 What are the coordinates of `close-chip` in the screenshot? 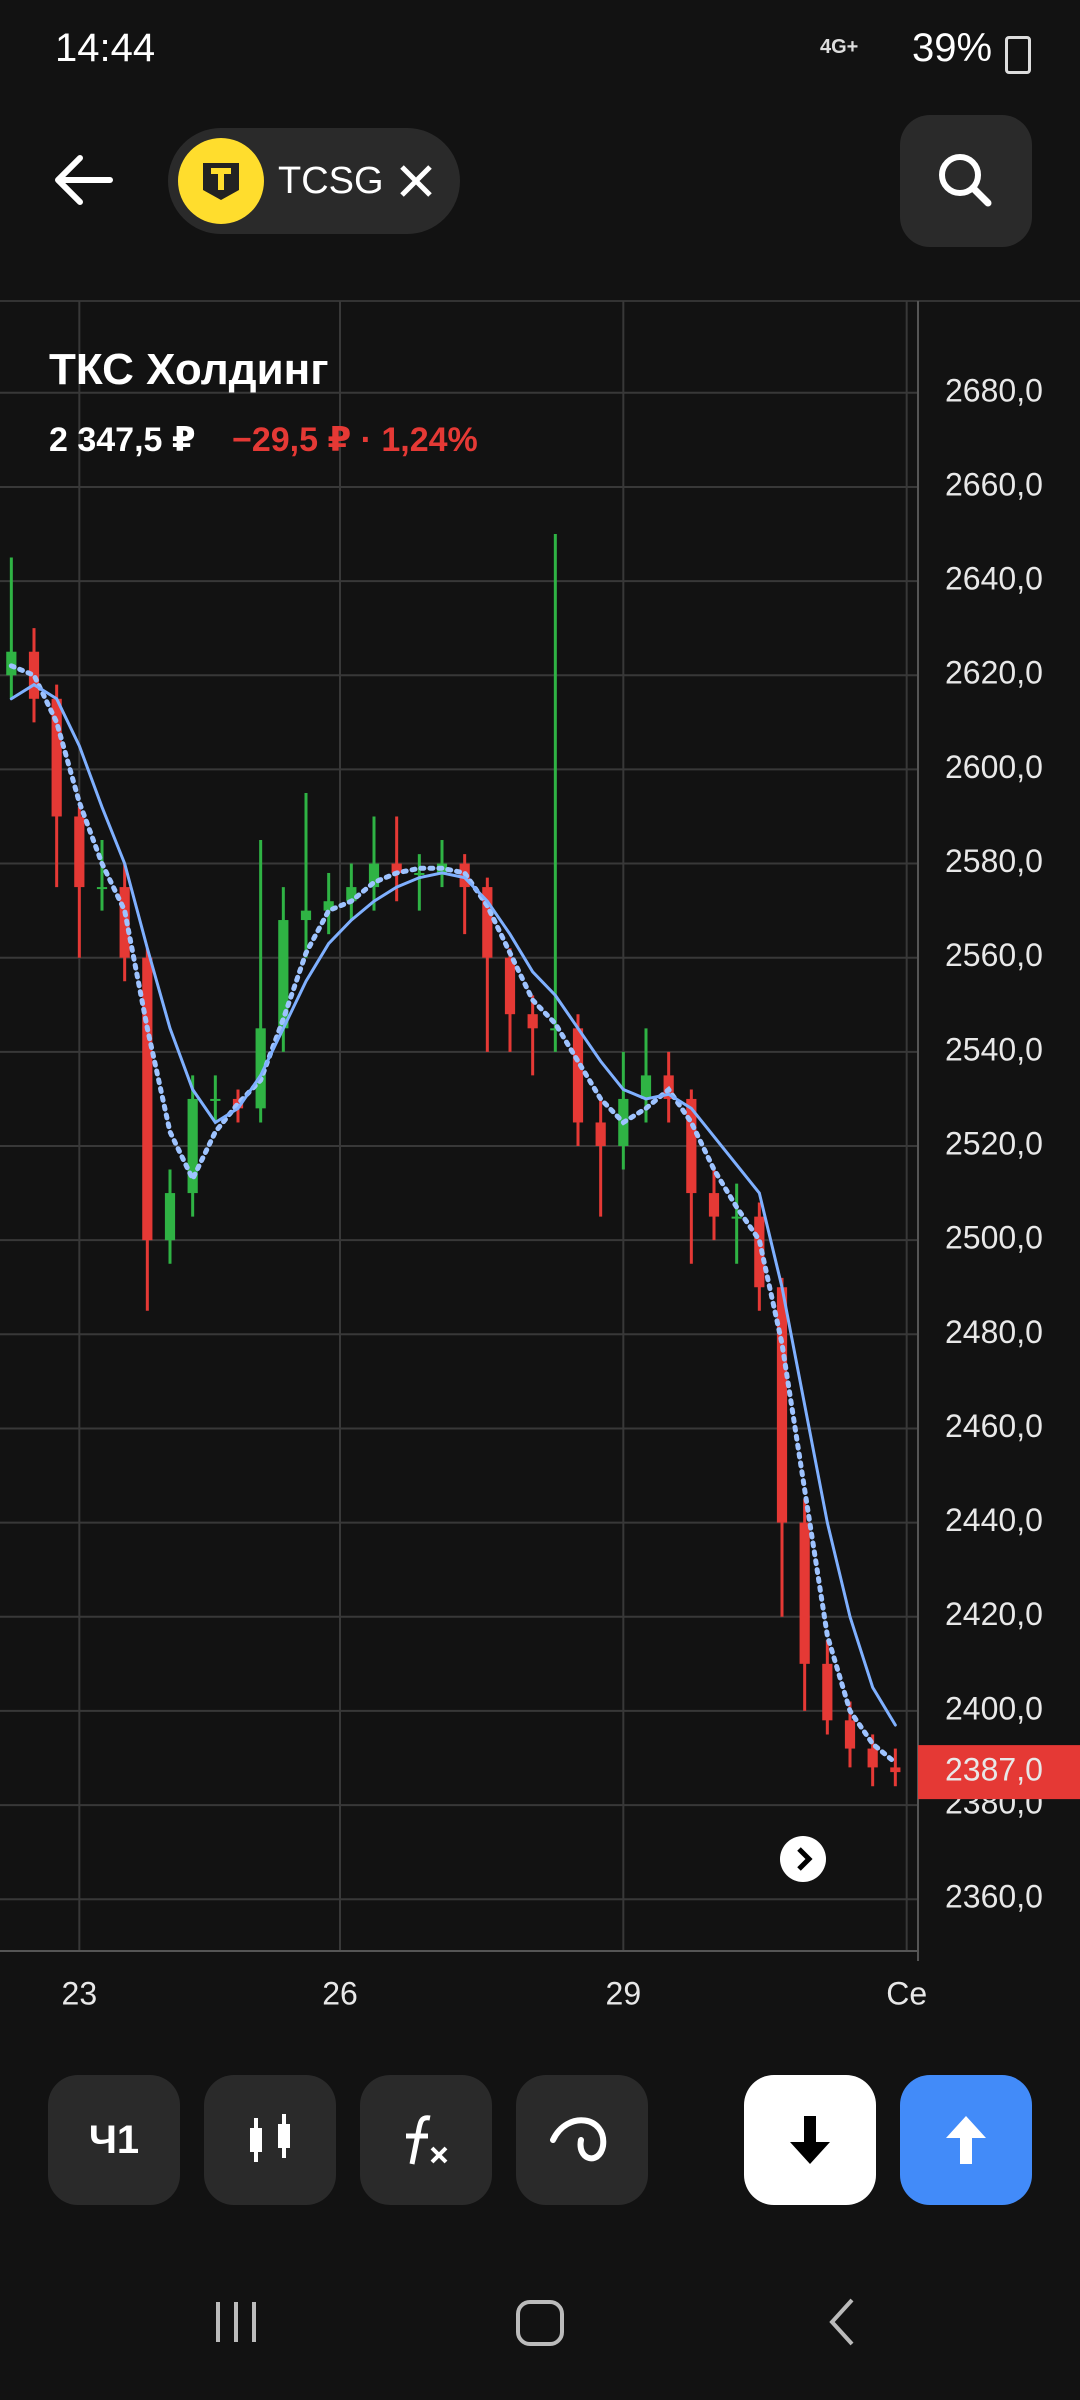 It's located at (416, 181).